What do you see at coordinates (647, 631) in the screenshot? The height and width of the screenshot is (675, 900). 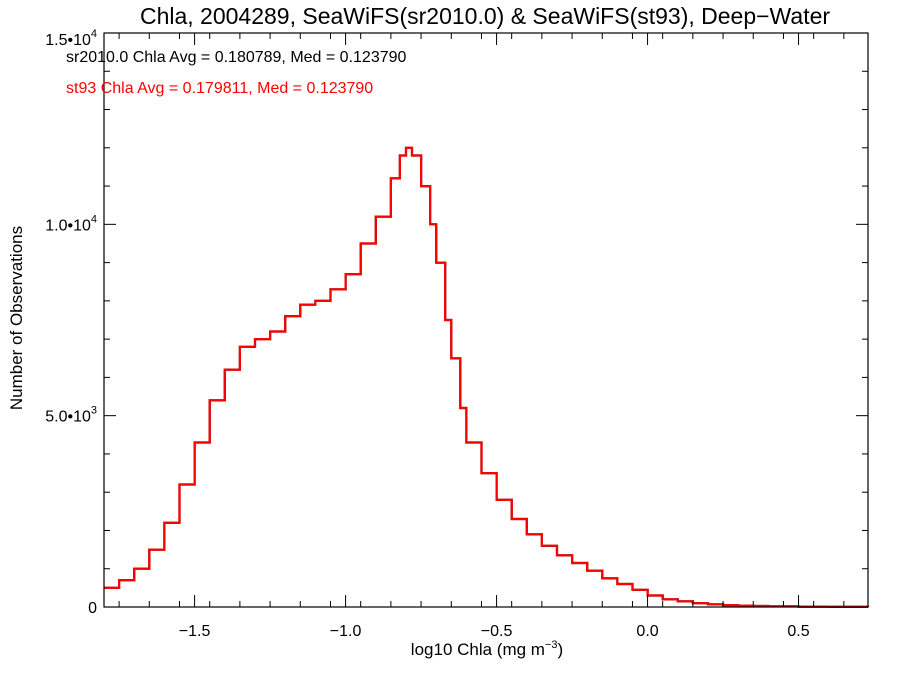 I see `x-tick-label: 0.0` at bounding box center [647, 631].